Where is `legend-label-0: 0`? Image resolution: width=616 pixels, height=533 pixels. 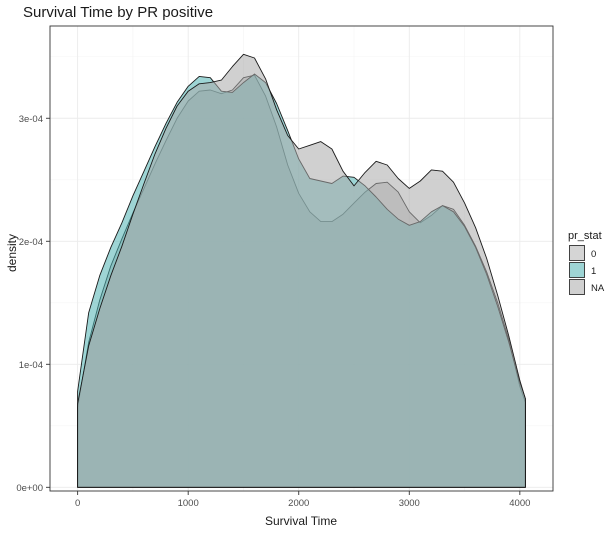 legend-label-0: 0 is located at coordinates (593, 254).